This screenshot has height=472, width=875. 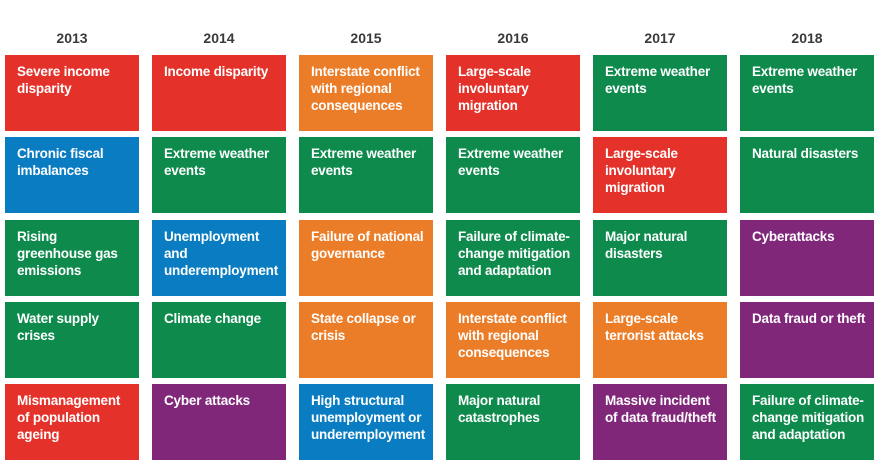 What do you see at coordinates (807, 340) in the screenshot?
I see `risk-cell: Data fraud or theft` at bounding box center [807, 340].